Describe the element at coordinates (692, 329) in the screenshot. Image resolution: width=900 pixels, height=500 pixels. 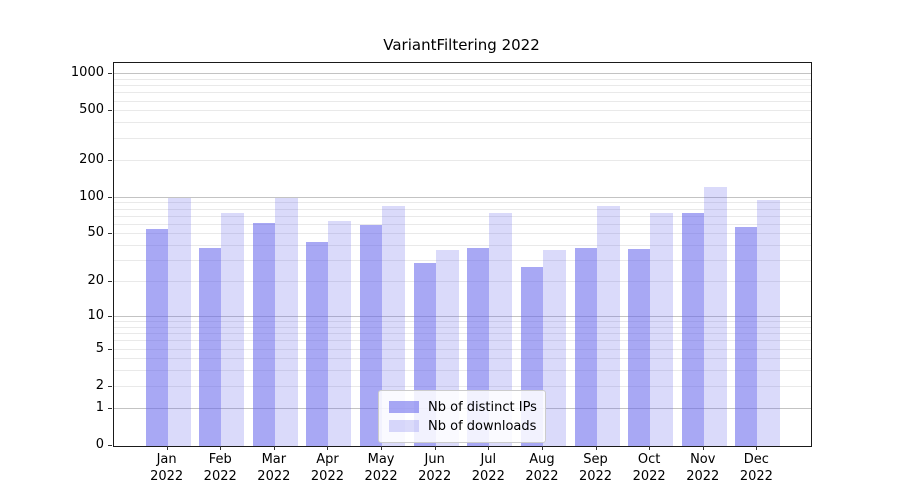
I see `bar-ips-nov` at that location.